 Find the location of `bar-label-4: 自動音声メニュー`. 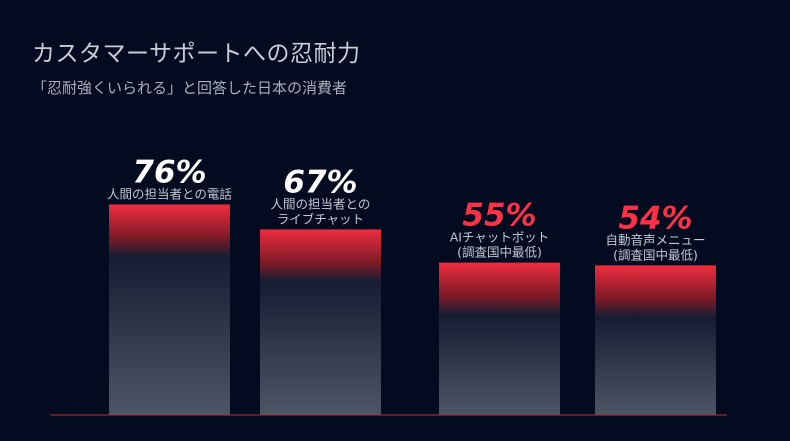

bar-label-4: 自動音声メニュー is located at coordinates (655, 239).